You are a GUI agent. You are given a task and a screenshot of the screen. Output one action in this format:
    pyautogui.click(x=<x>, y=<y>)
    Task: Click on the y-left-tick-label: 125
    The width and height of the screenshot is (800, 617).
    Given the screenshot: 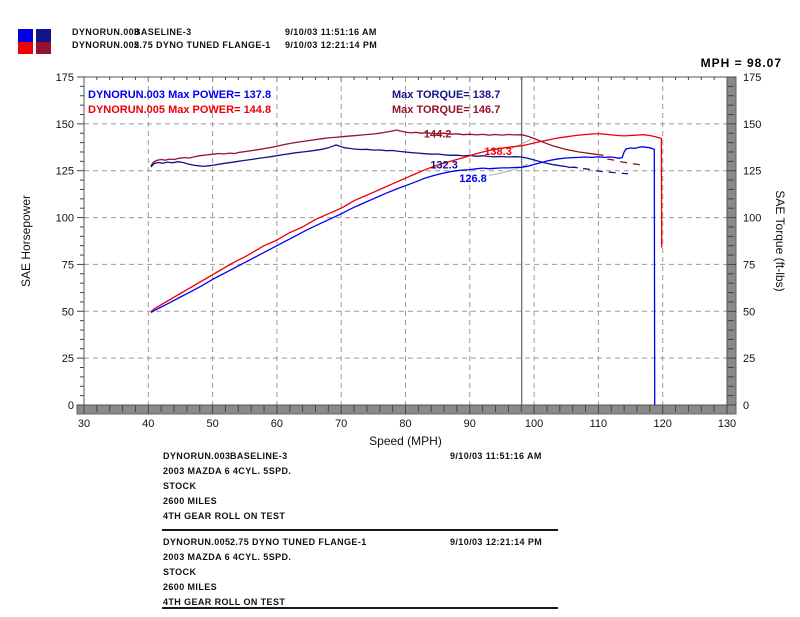 What is the action you would take?
    pyautogui.click(x=65, y=172)
    